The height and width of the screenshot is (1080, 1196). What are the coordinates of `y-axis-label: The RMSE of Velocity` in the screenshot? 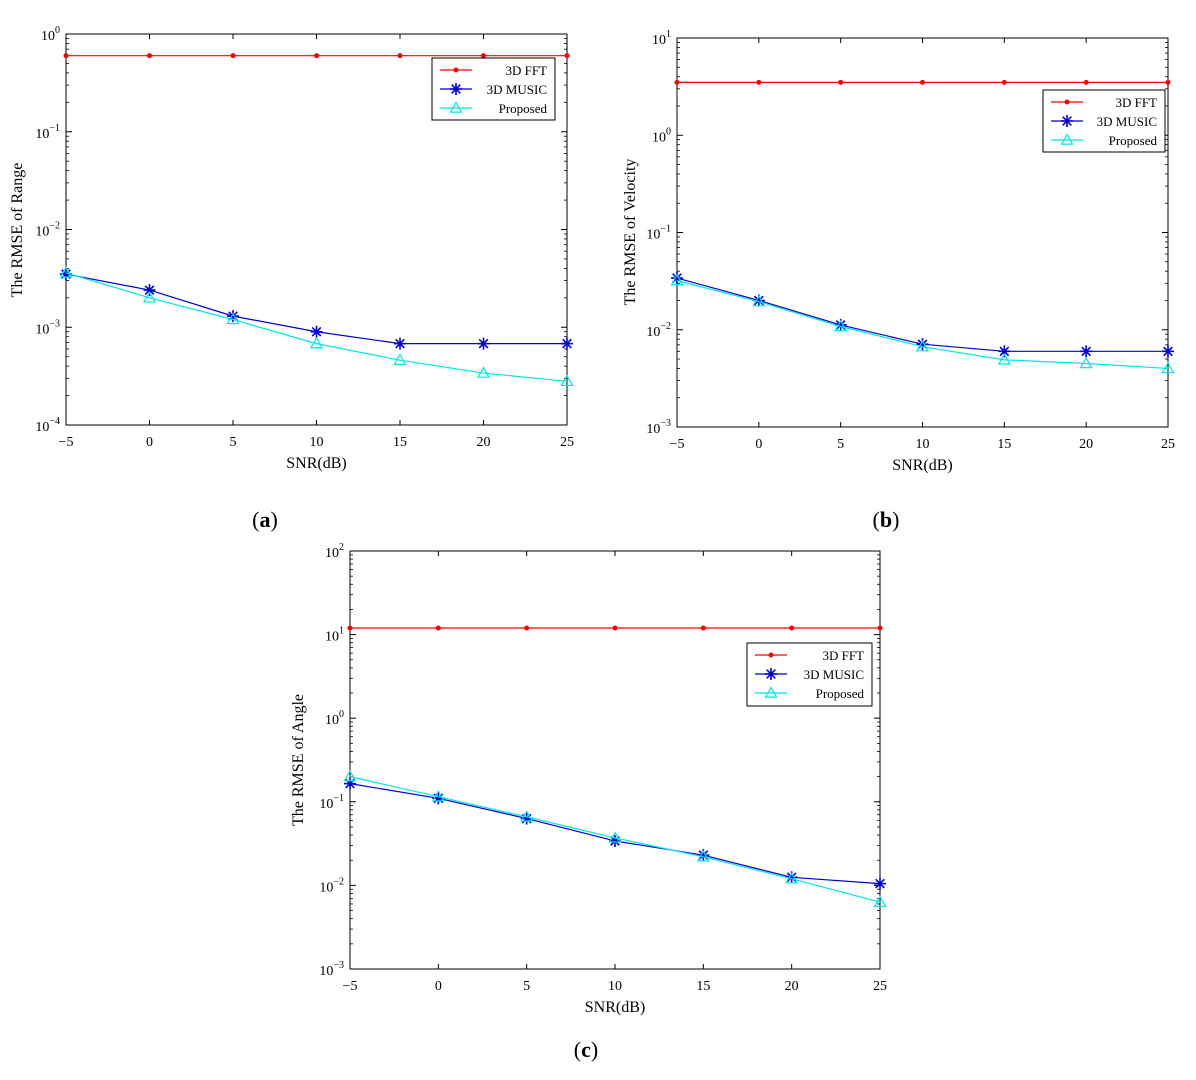 It's located at (630, 232).